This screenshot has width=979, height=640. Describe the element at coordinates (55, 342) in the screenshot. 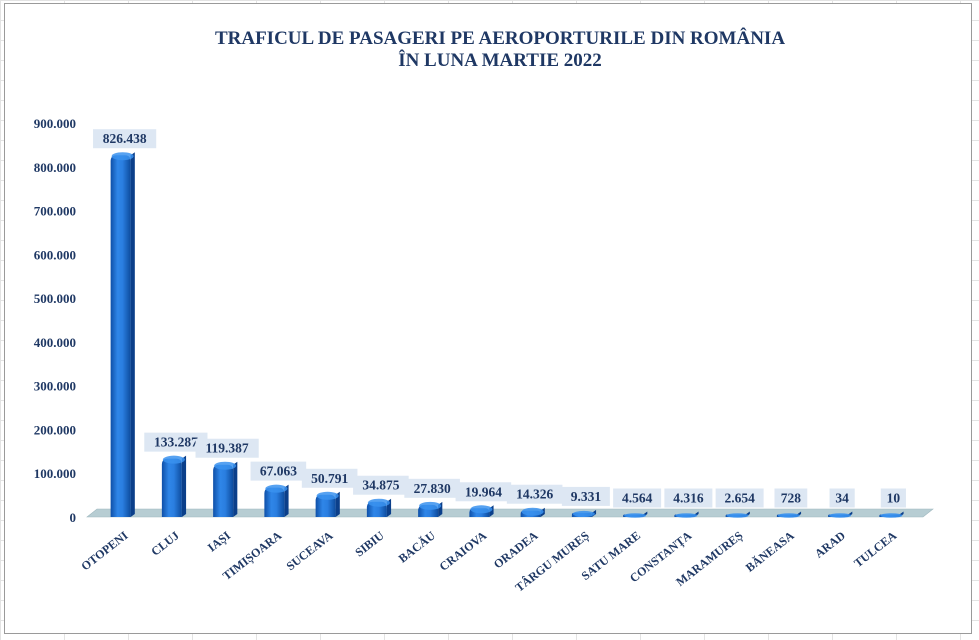

I see `y-tick-label: 400.000` at that location.